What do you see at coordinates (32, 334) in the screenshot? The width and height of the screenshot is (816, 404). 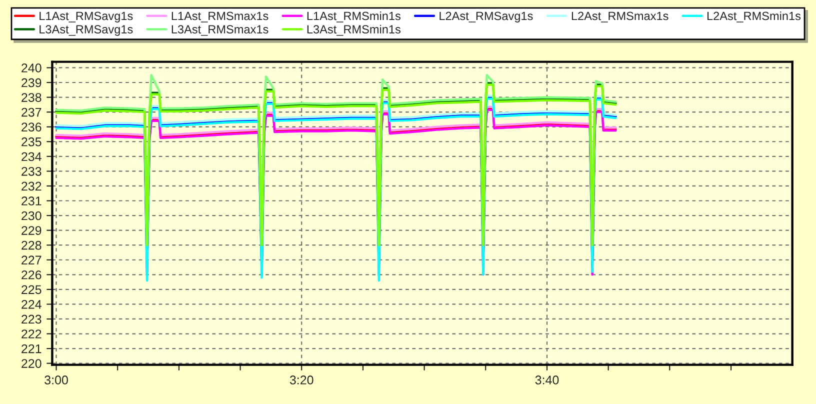 I see `y-tick-label: 222` at bounding box center [32, 334].